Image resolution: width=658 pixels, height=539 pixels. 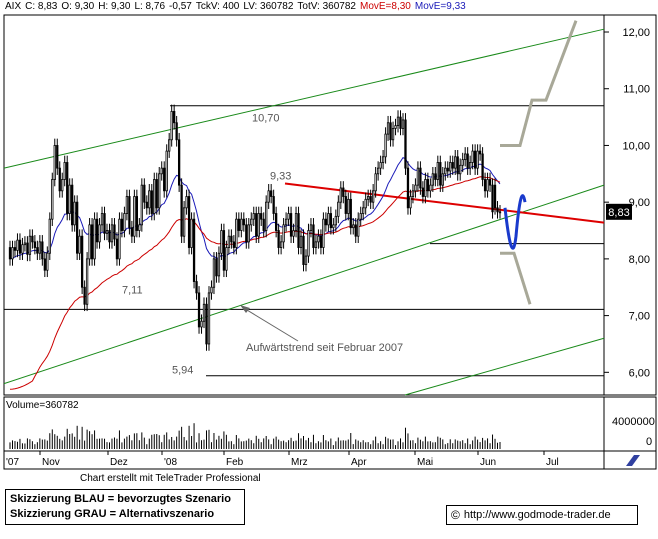 I want to click on open-value: O: 9,30, so click(x=78, y=6).